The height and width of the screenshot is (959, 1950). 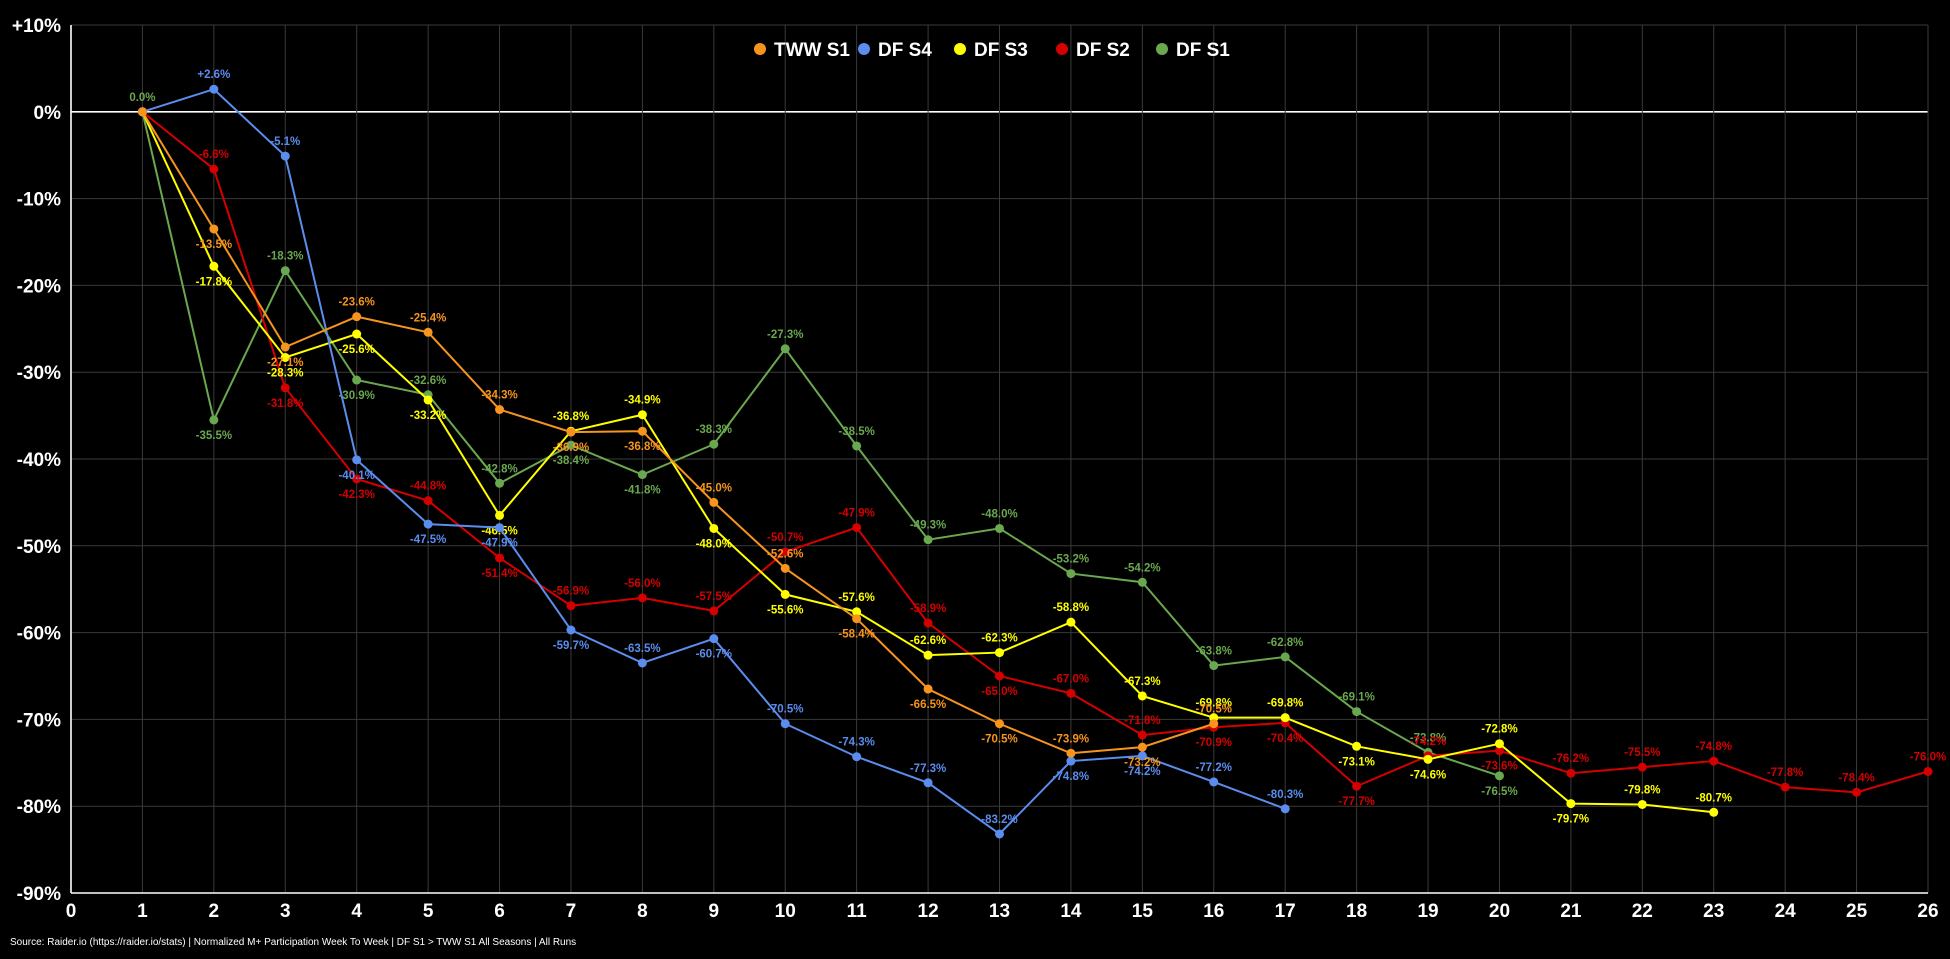 What do you see at coordinates (1142, 568) in the screenshot?
I see `data-label: -54.2%` at bounding box center [1142, 568].